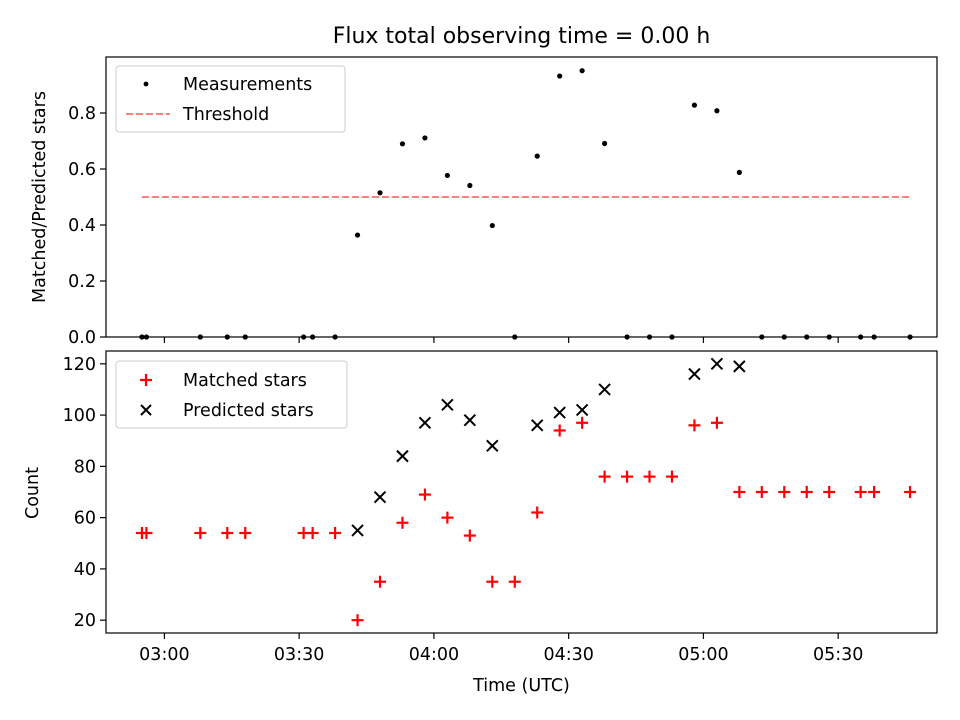  Describe the element at coordinates (245, 381) in the screenshot. I see `legend-matched-label: Matched stars` at that location.